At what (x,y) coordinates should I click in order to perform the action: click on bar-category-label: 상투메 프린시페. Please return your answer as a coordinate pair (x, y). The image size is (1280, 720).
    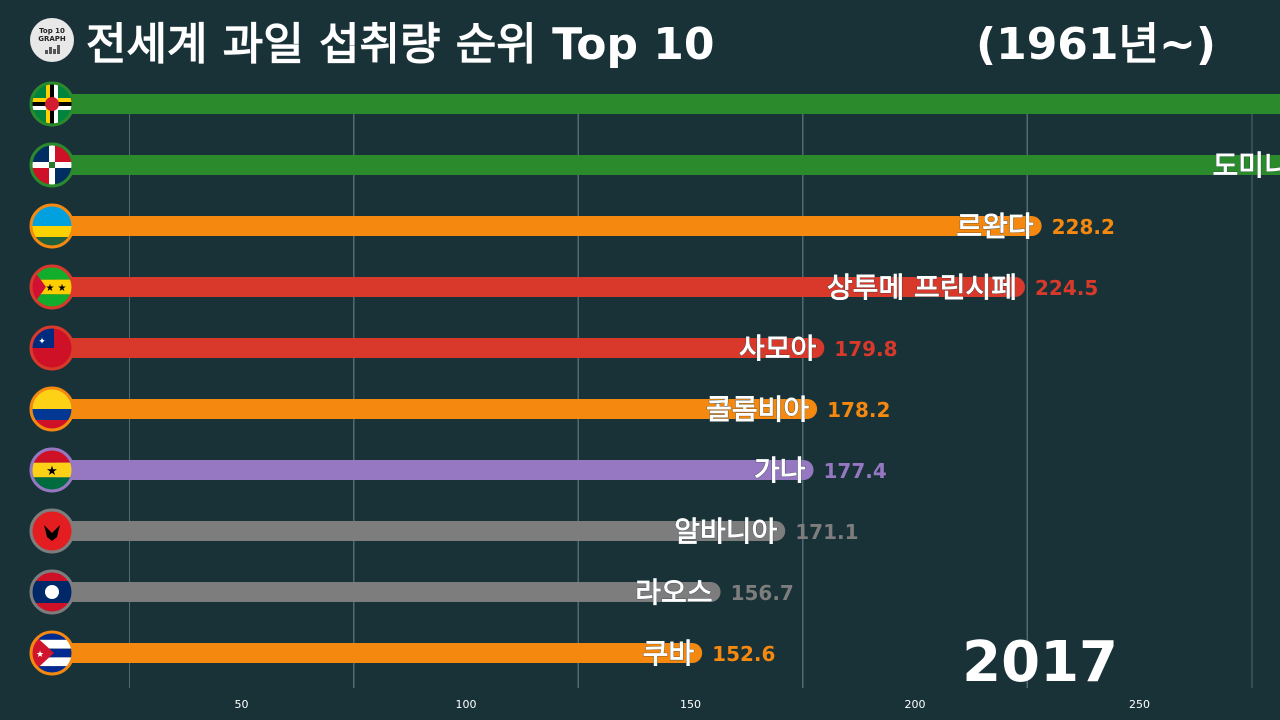
    Looking at the image, I should click on (922, 287).